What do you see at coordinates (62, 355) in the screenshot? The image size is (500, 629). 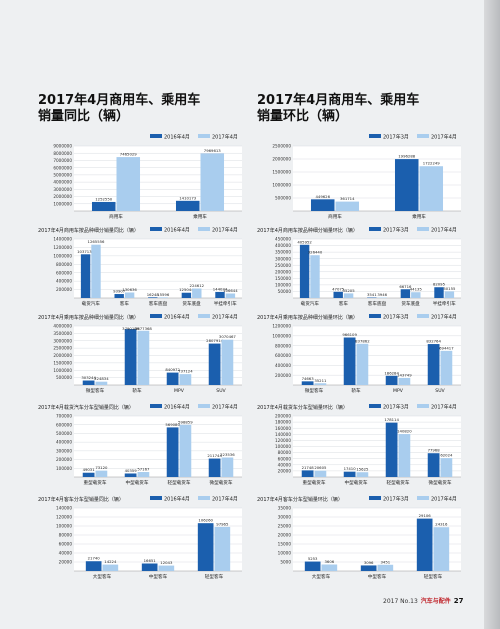 I see `y-tick-label: 2000000` at bounding box center [62, 355].